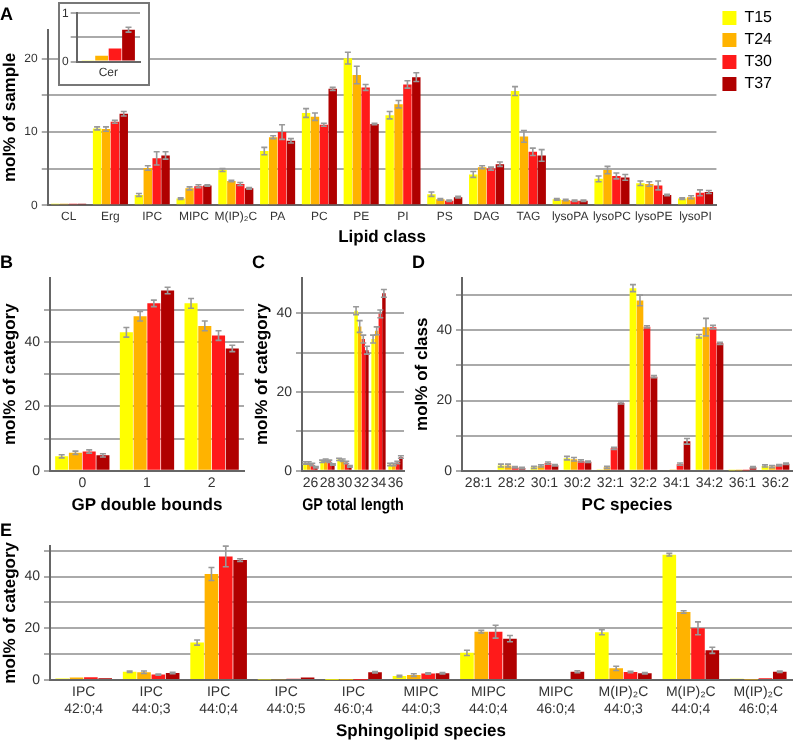 Image resolution: width=800 pixels, height=742 pixels. Describe the element at coordinates (419, 261) in the screenshot. I see `chart-title: D` at that location.